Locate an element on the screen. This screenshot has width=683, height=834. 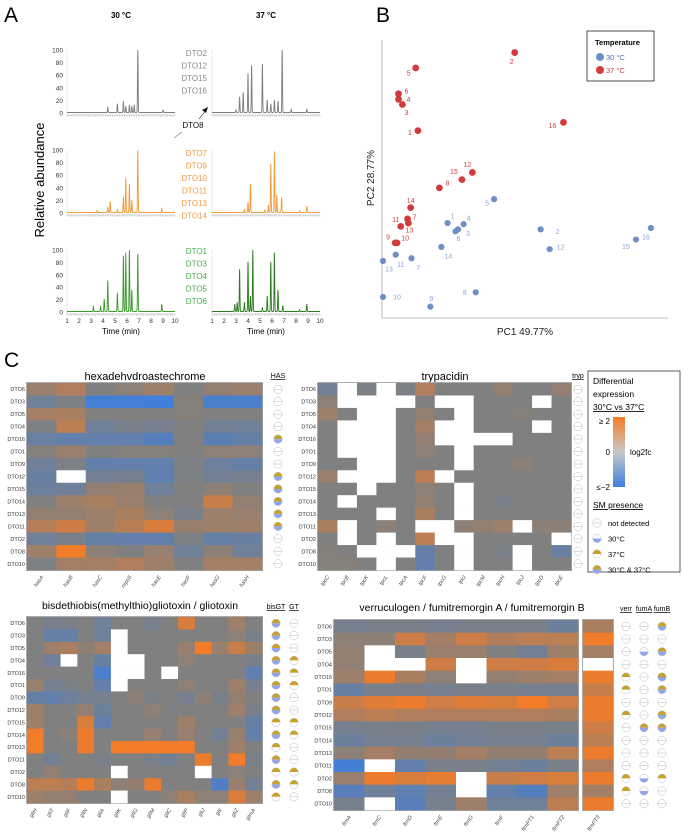
column-label: ftmPT1 is located at coordinates (528, 824).